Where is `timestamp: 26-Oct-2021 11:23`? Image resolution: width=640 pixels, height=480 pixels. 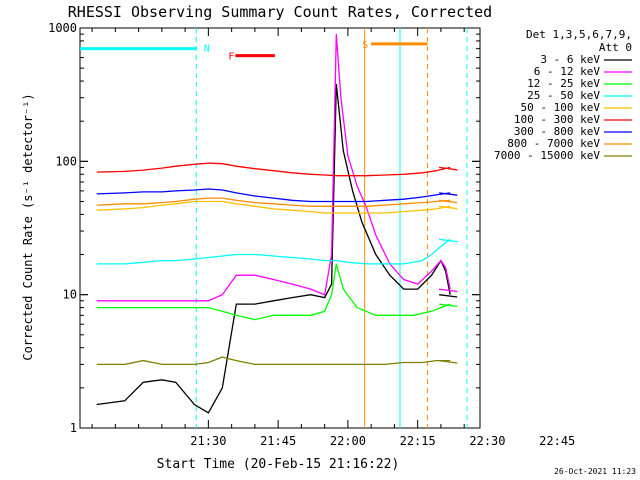
timestamp: 26-Oct-2021 11:23 is located at coordinates (595, 471).